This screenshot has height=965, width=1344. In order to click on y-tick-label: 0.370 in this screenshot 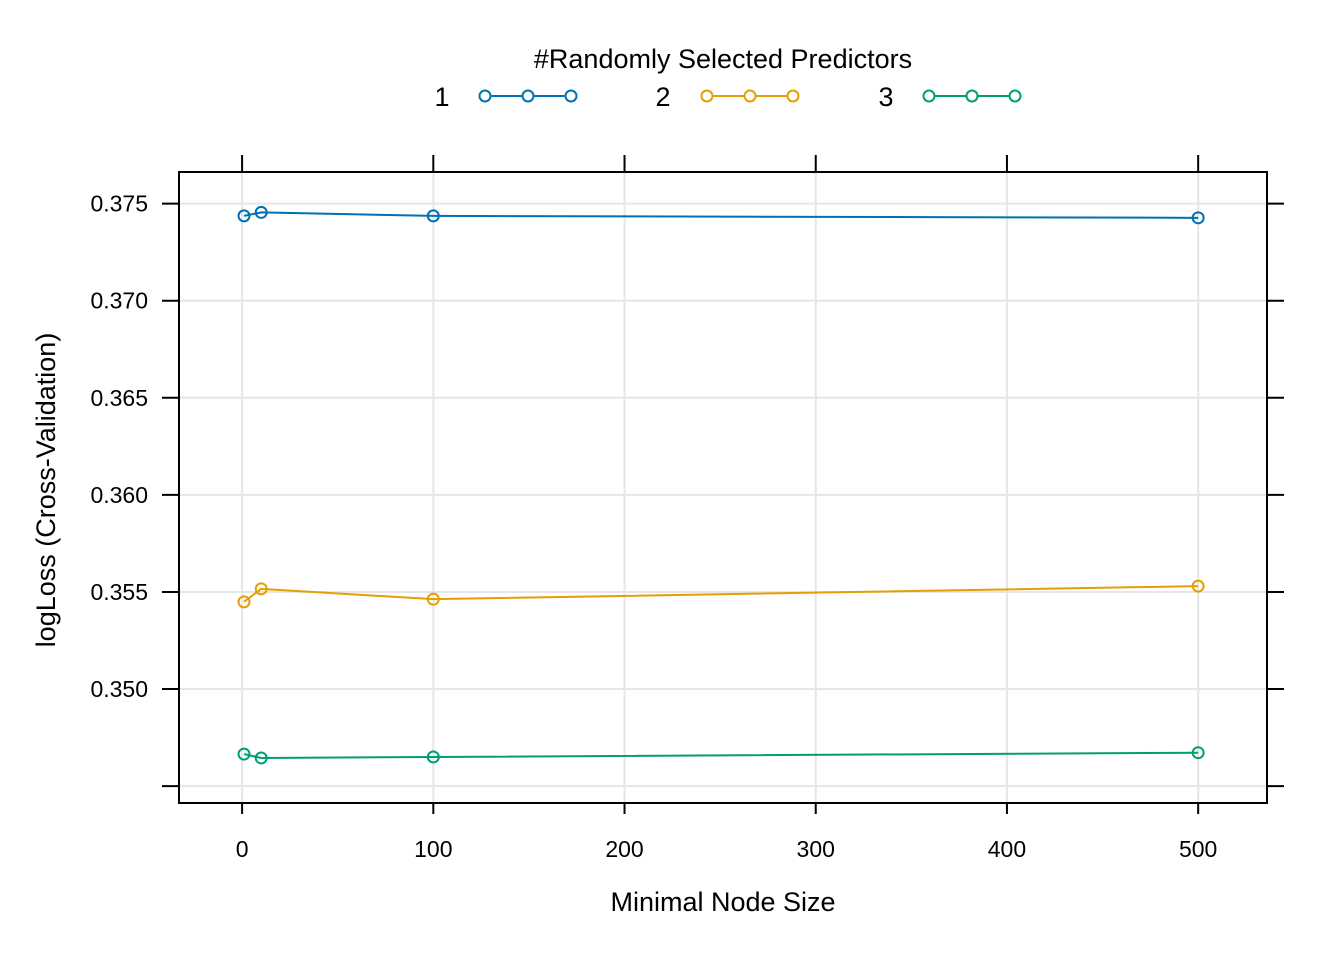, I will do `click(119, 301)`.